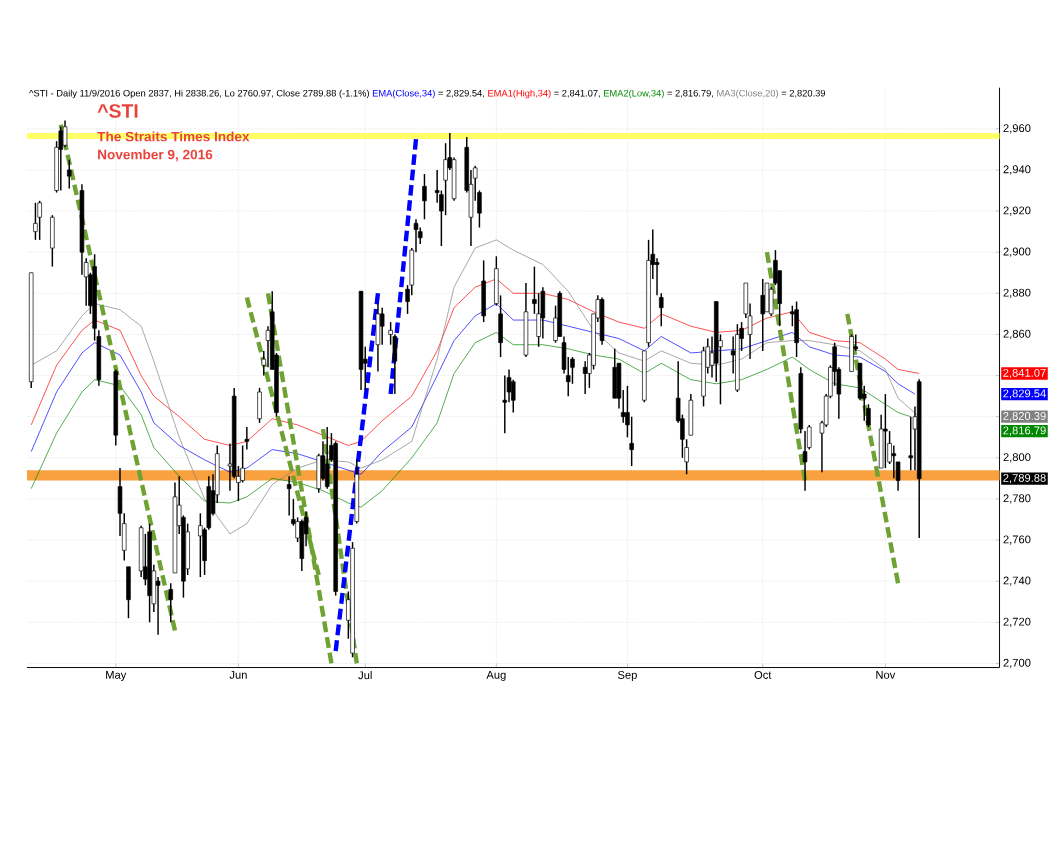 This screenshot has width=1059, height=852. What do you see at coordinates (1017, 622) in the screenshot?
I see `y-tick-label: 2,720` at bounding box center [1017, 622].